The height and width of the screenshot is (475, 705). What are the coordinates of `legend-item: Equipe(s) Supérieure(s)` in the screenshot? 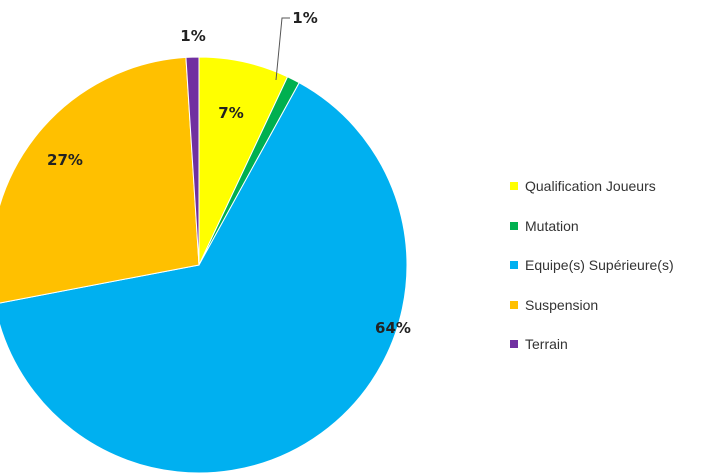 It's located at (592, 265).